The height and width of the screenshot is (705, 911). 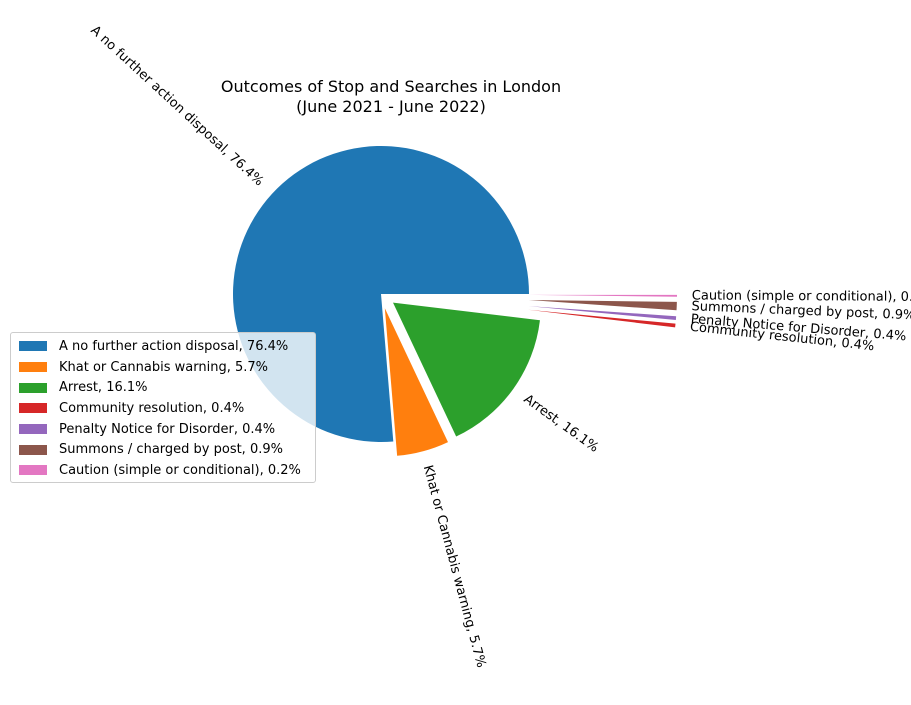 I want to click on slice-label-2: Arrest, 16.1%, so click(x=561, y=424).